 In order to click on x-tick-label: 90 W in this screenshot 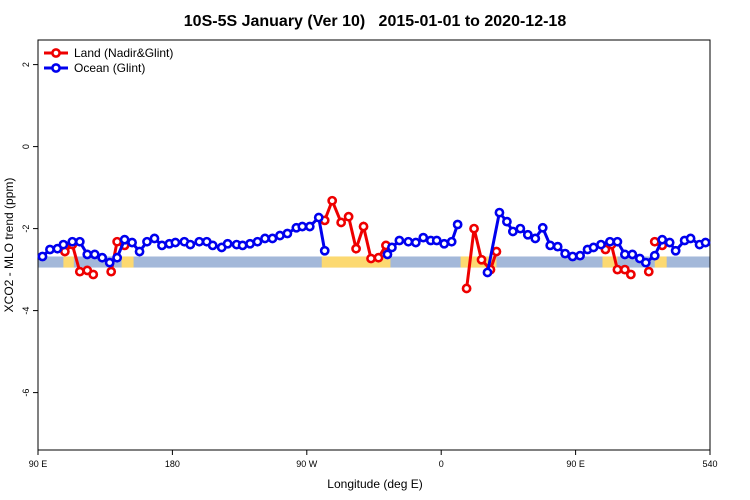, I will do `click(307, 464)`.